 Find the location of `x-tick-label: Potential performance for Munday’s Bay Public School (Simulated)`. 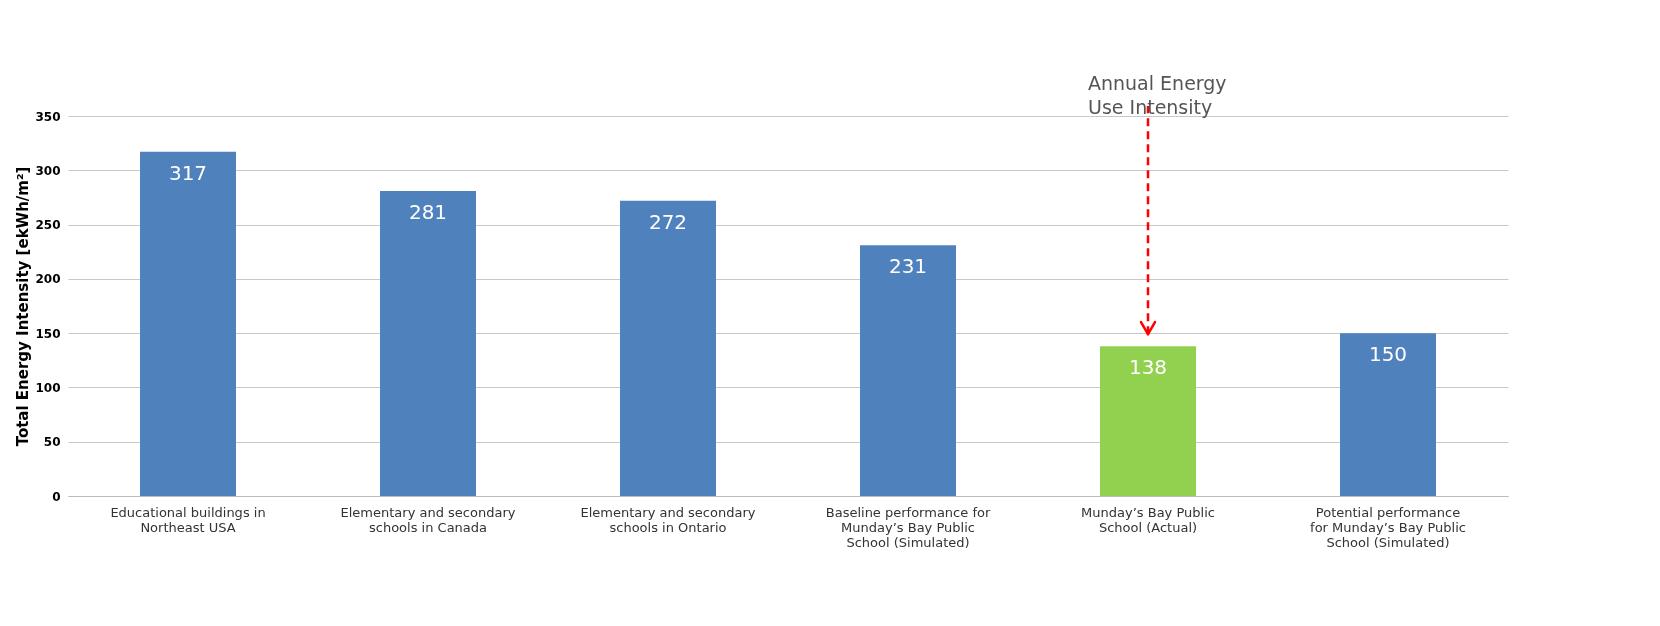

x-tick-label: Potential performance for Munday’s Bay Public School (Simulated) is located at coordinates (1388, 527).